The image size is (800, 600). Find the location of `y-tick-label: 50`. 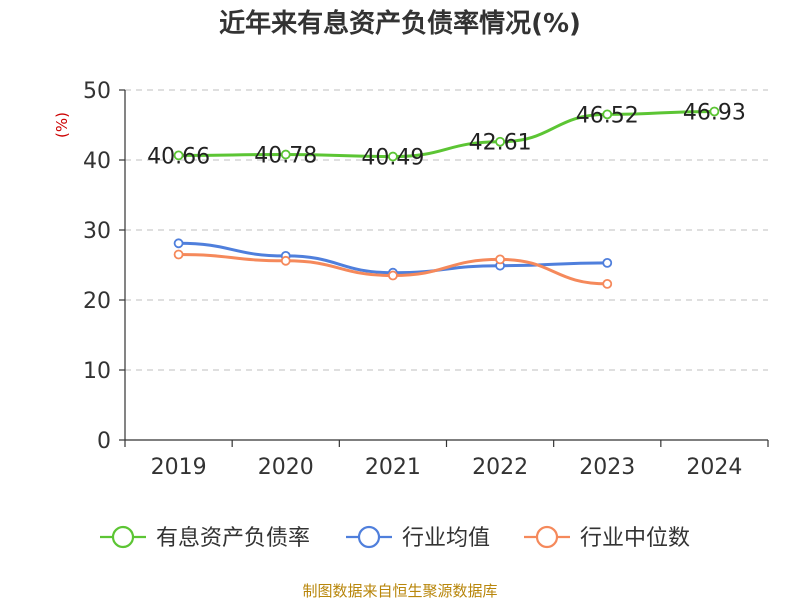

y-tick-label: 50 is located at coordinates (97, 91).